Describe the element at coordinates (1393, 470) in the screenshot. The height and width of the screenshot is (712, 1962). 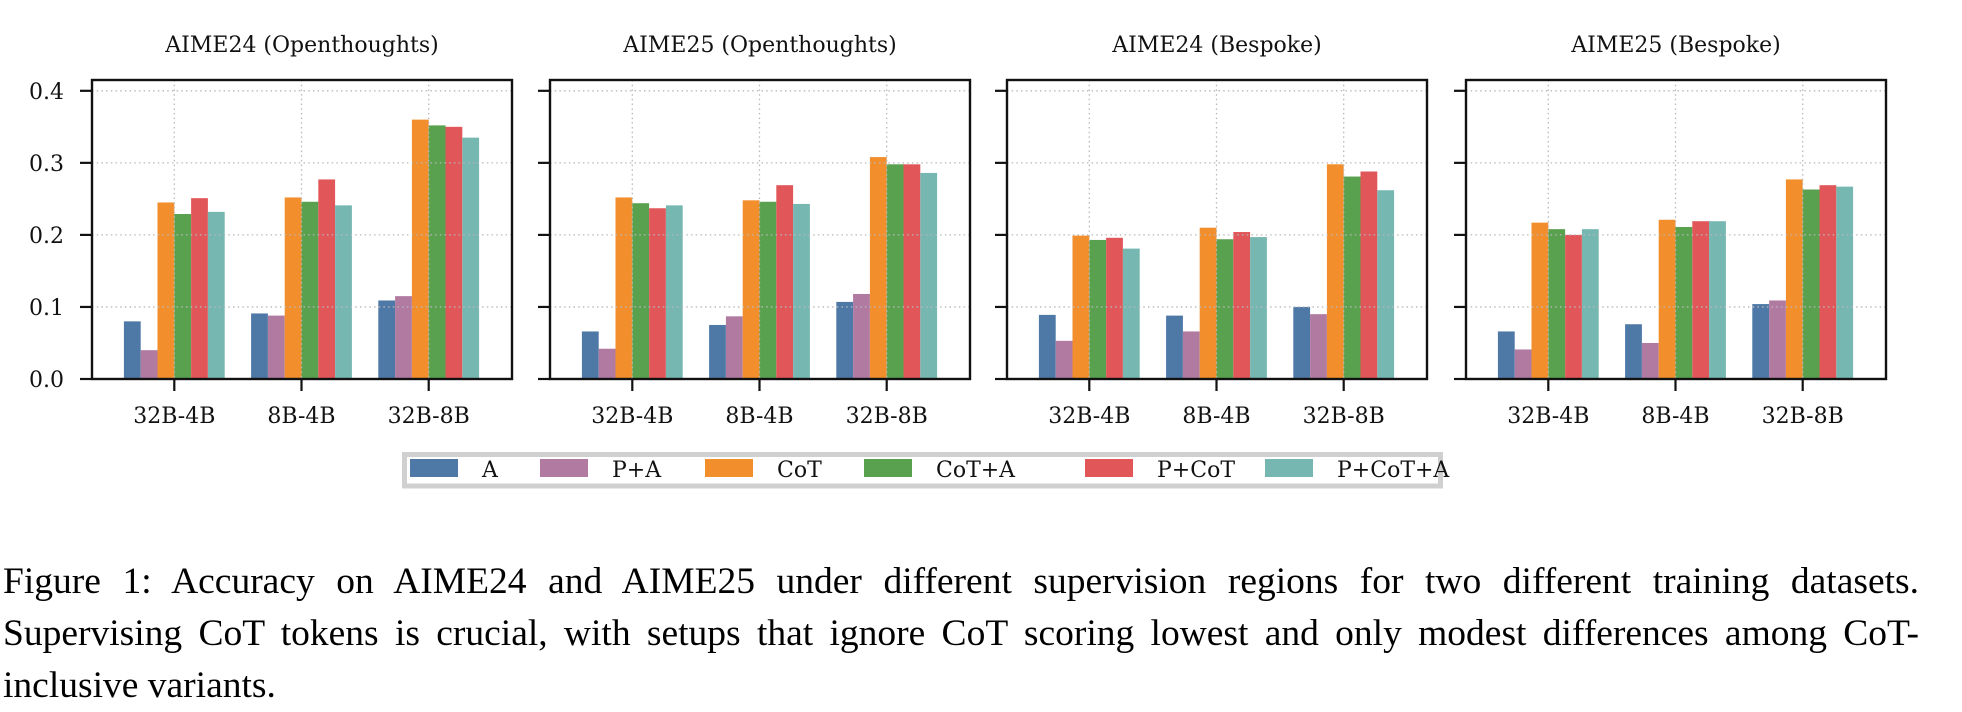
I see `legend-label: P+CoT+A` at that location.